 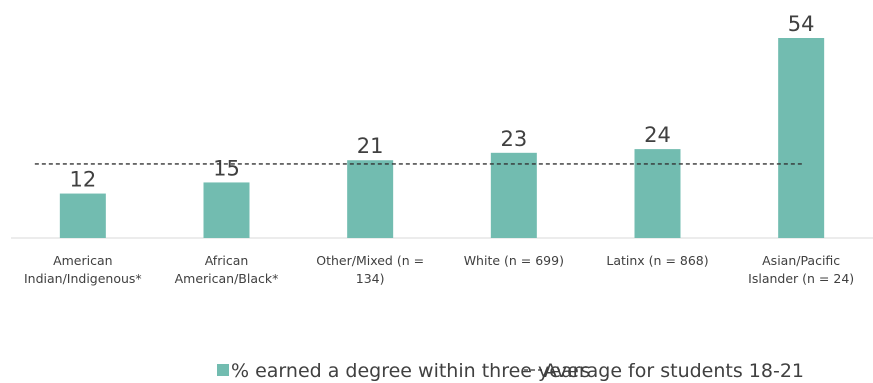 I want to click on bar-value-label-2: 21, so click(x=370, y=146).